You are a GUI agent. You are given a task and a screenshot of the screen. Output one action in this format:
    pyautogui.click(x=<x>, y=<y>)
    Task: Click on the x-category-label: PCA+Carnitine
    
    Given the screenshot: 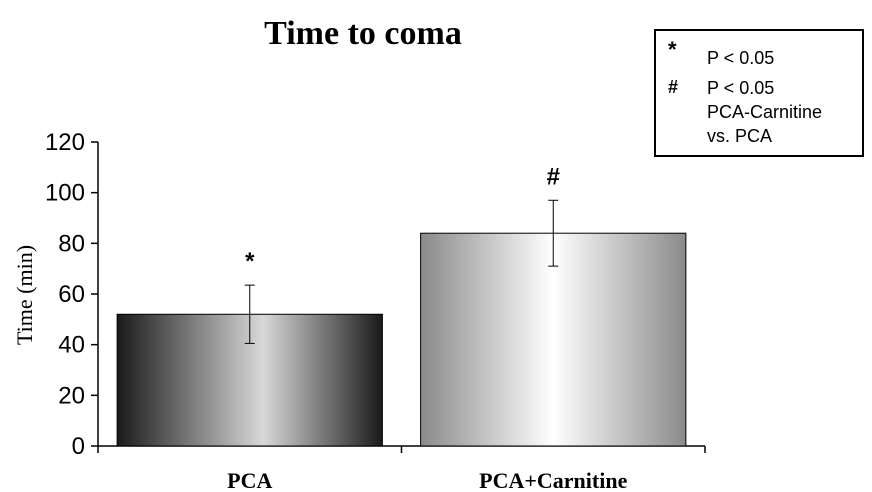 What is the action you would take?
    pyautogui.click(x=553, y=480)
    